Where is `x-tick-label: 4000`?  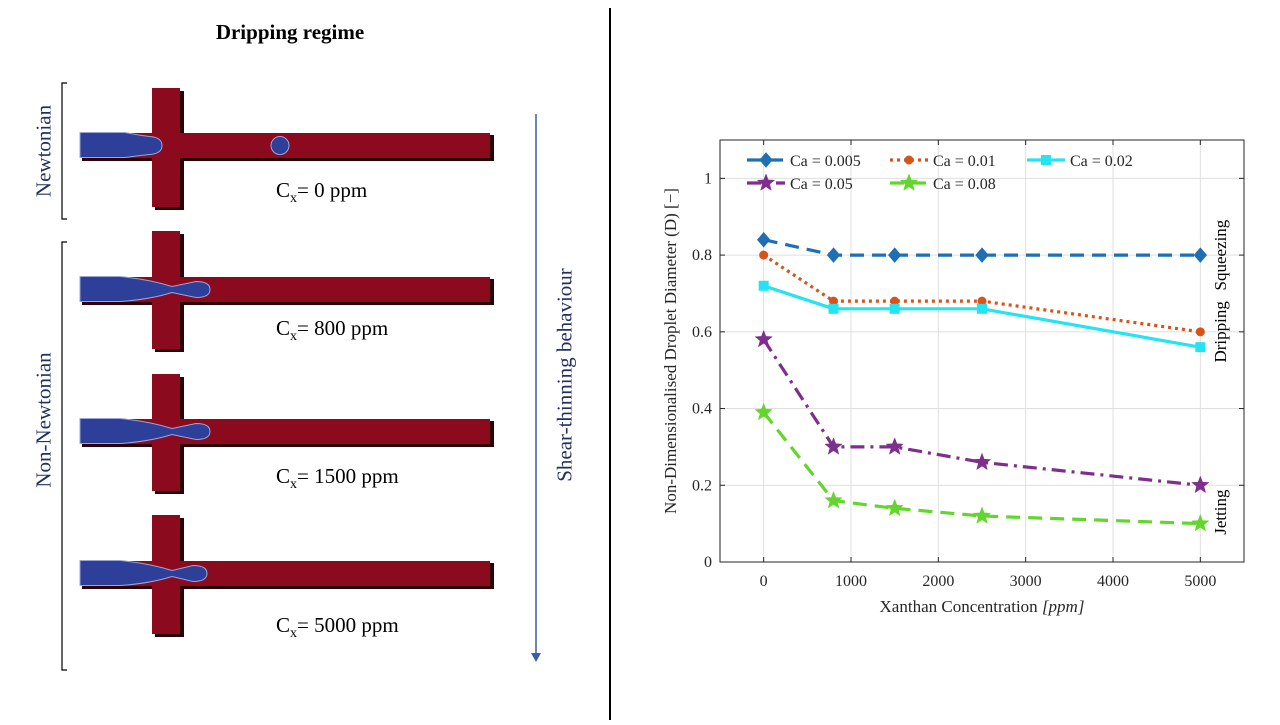 x-tick-label: 4000 is located at coordinates (1113, 581).